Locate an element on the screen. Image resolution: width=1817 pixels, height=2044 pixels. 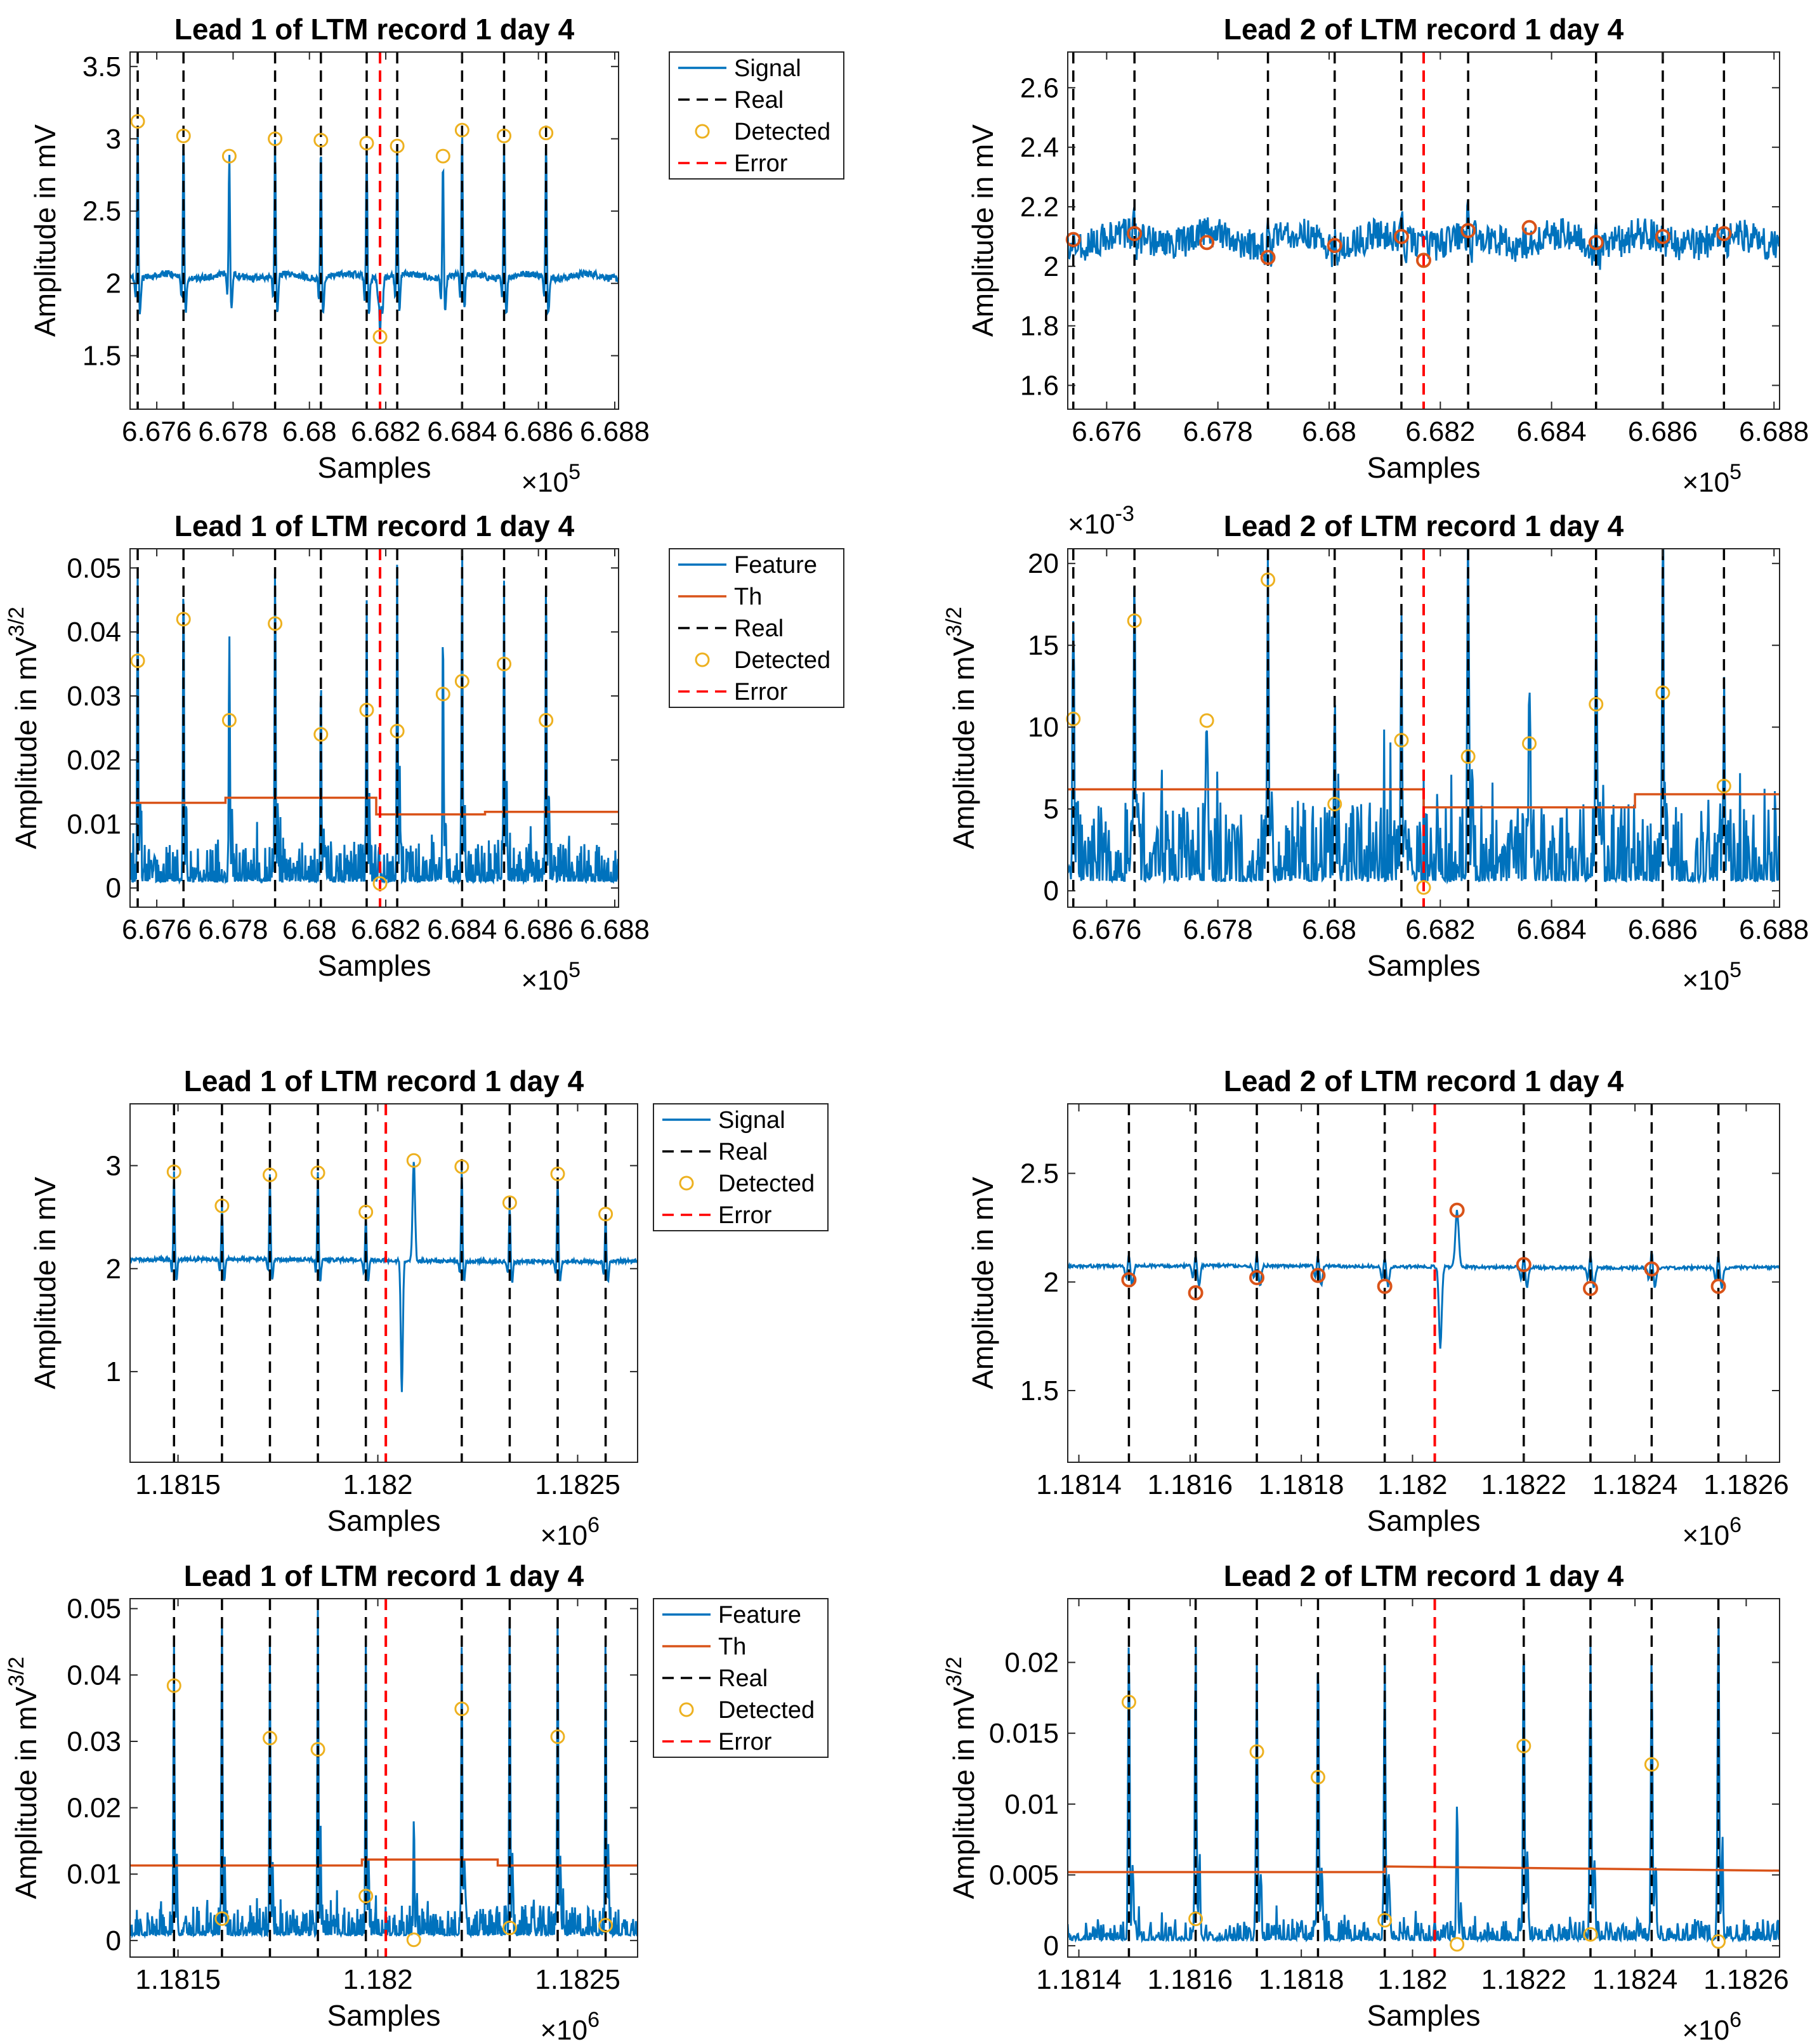
y-tick-label: 0.02 is located at coordinates (94, 1808).